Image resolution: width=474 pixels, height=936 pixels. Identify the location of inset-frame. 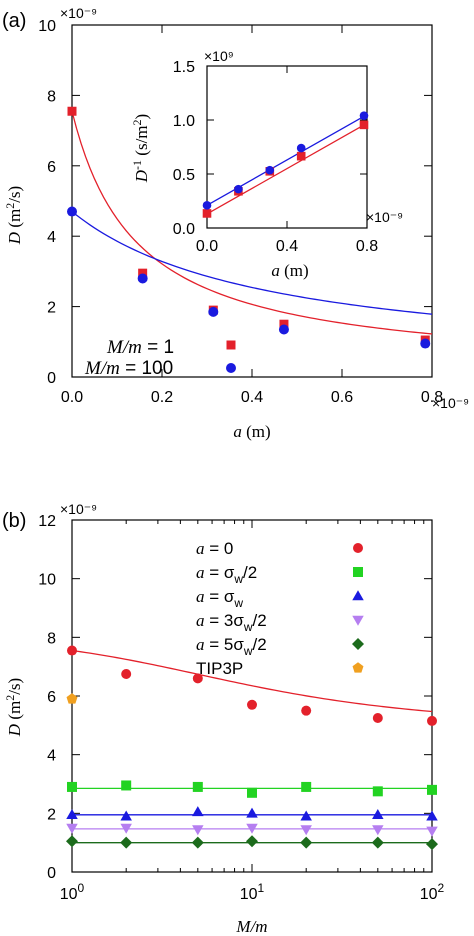
(287, 147).